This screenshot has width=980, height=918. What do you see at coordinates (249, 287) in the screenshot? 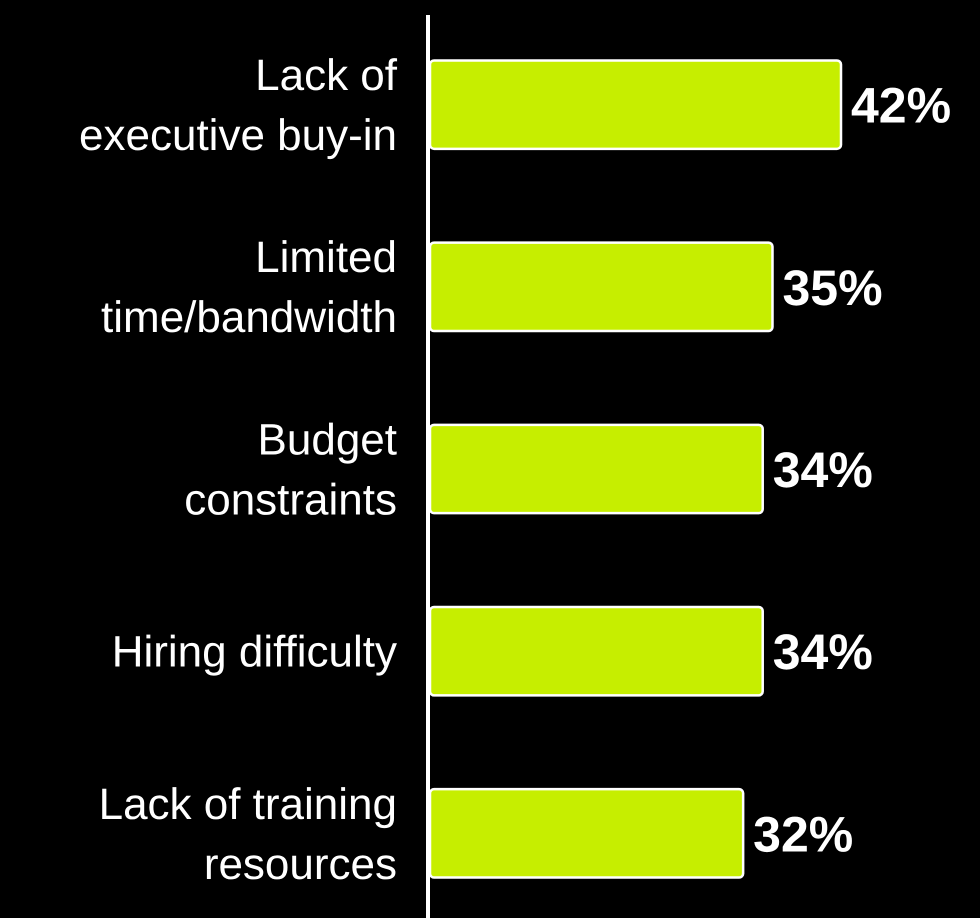
I see `y-tick-label: Limited time/bandwidth` at bounding box center [249, 287].